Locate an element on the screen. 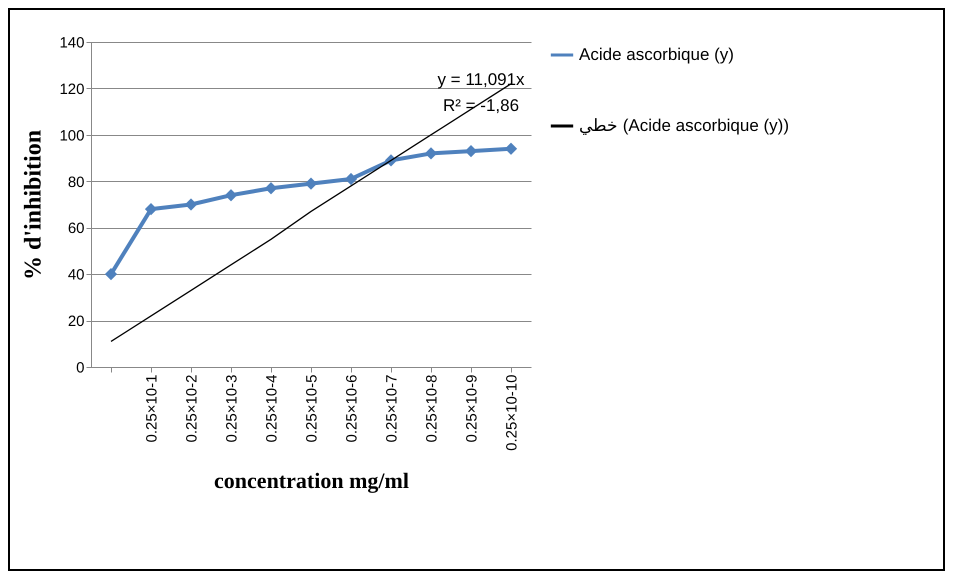 The height and width of the screenshot is (583, 957). x-tick-label: 0.25×10-1 is located at coordinates (152, 408).